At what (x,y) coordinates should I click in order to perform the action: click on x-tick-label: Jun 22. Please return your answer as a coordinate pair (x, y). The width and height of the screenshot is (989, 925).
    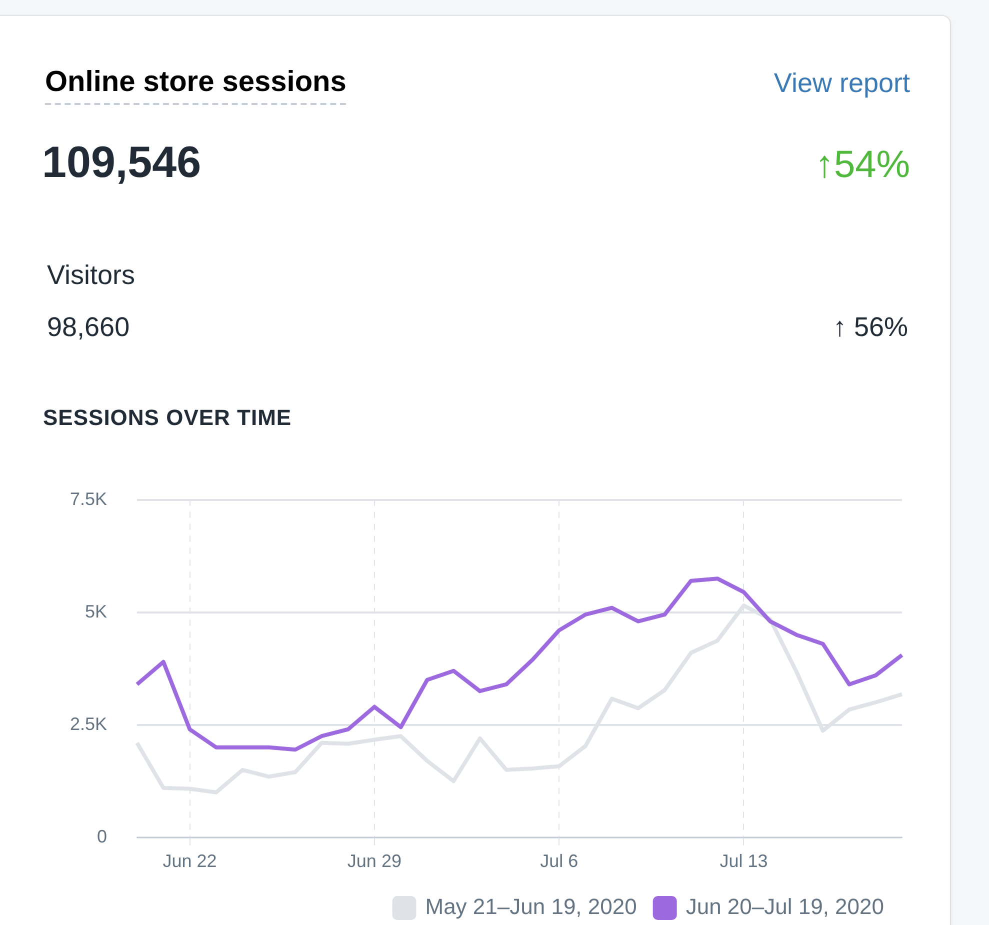
    Looking at the image, I should click on (189, 861).